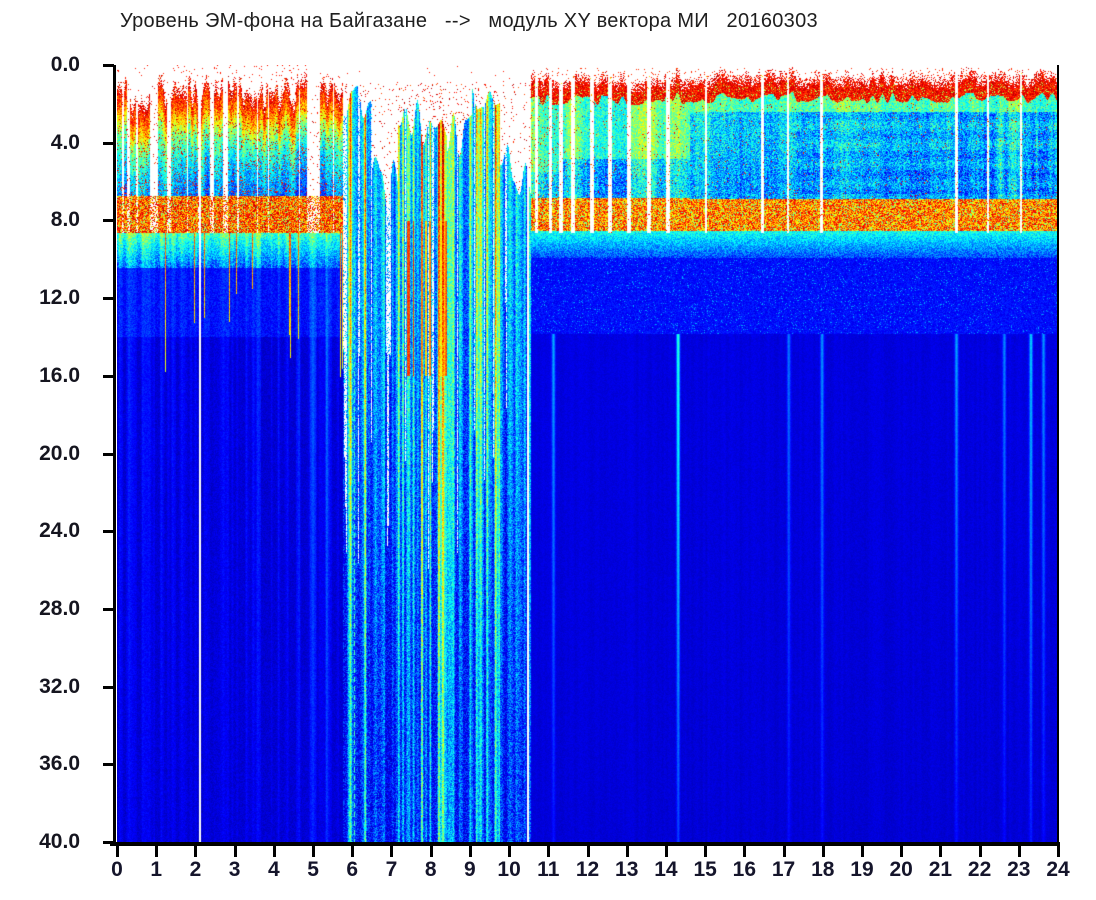 The height and width of the screenshot is (900, 1096). Describe the element at coordinates (666, 869) in the screenshot. I see `x-tick-label: 14` at that location.